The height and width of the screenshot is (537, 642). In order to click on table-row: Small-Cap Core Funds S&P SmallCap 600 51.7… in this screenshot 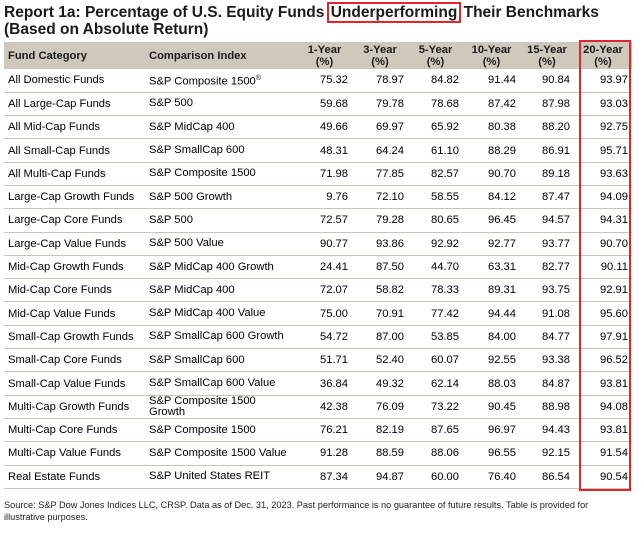, I will do `click(318, 360)`.